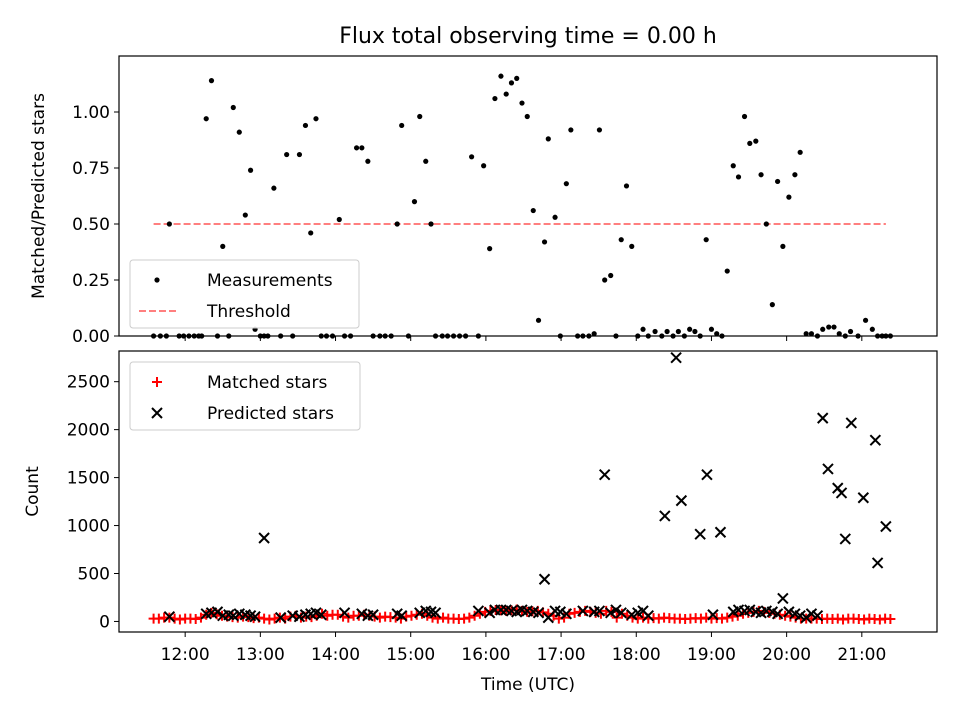 The width and height of the screenshot is (960, 720). Describe the element at coordinates (711, 655) in the screenshot. I see `x-tick-label: 19:00` at that location.